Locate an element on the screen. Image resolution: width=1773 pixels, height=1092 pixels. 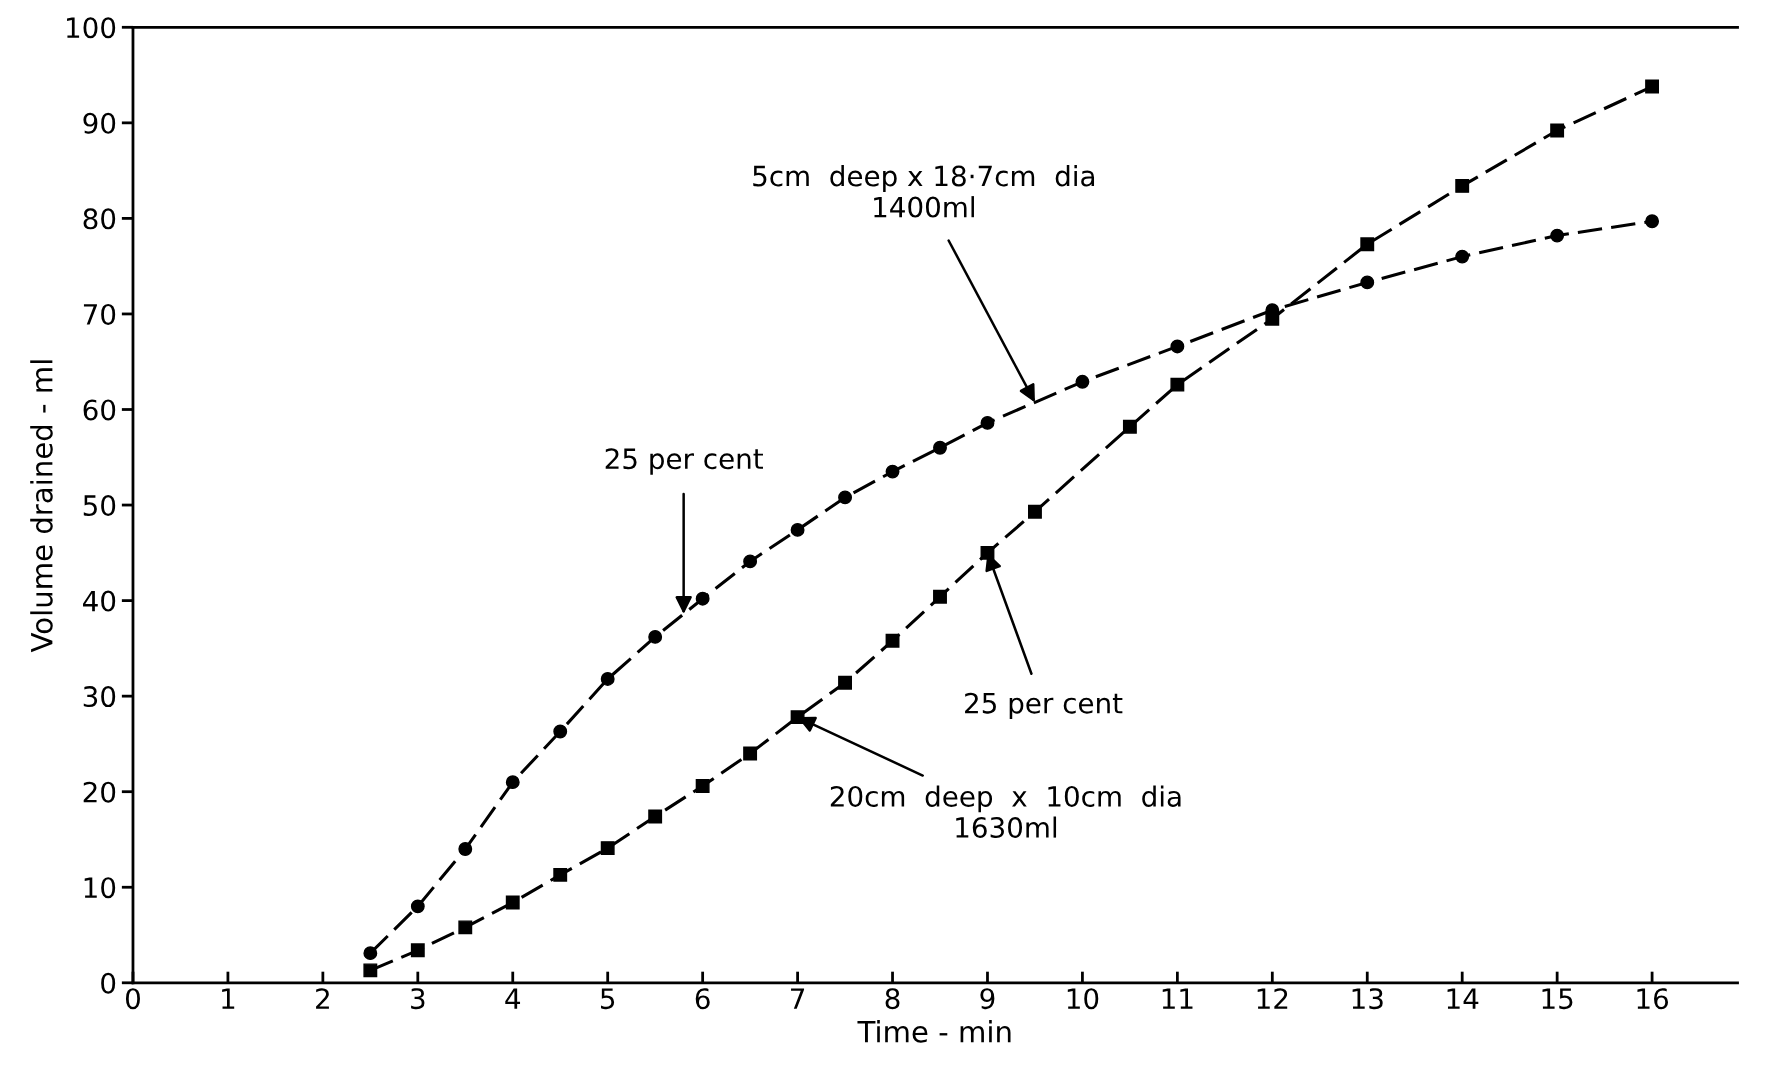
x-tick-label: 6 is located at coordinates (702, 999).